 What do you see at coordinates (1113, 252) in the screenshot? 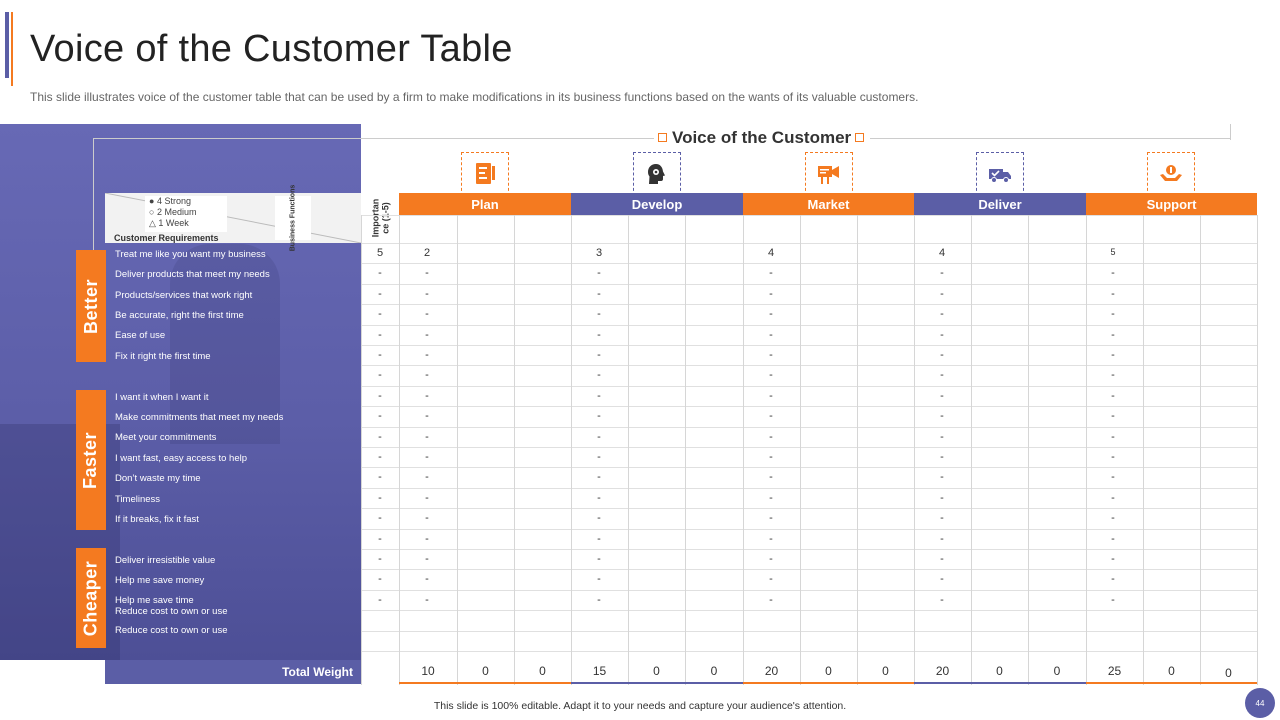
I see `function-cell-support: 5` at bounding box center [1113, 252].